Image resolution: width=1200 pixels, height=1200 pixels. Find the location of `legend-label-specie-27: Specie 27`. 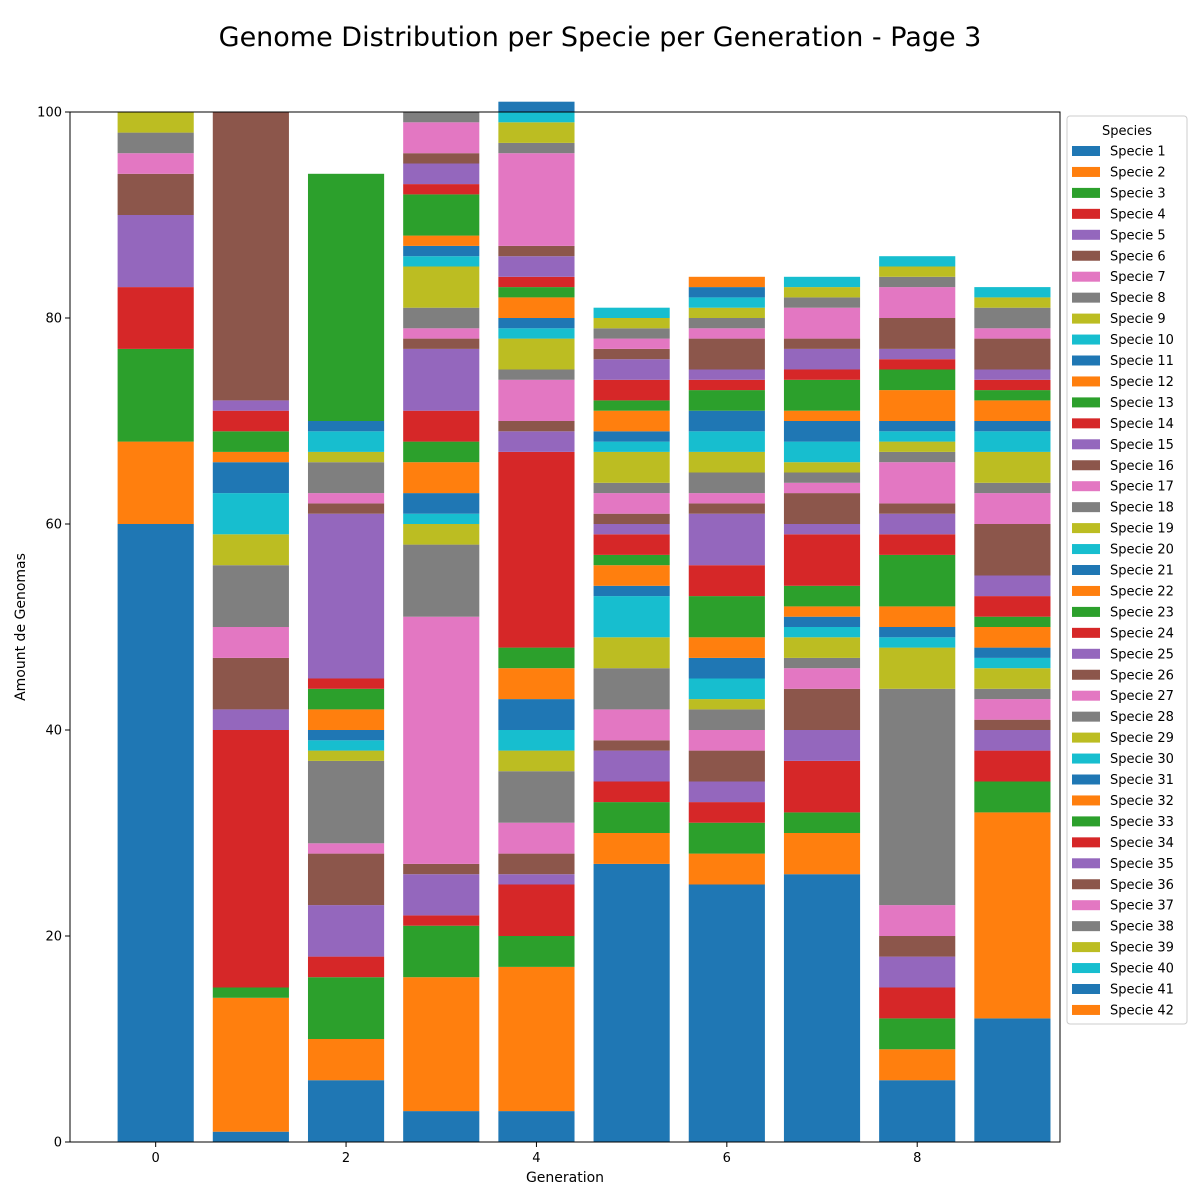

legend-label-specie-27: Specie 27 is located at coordinates (1142, 696).